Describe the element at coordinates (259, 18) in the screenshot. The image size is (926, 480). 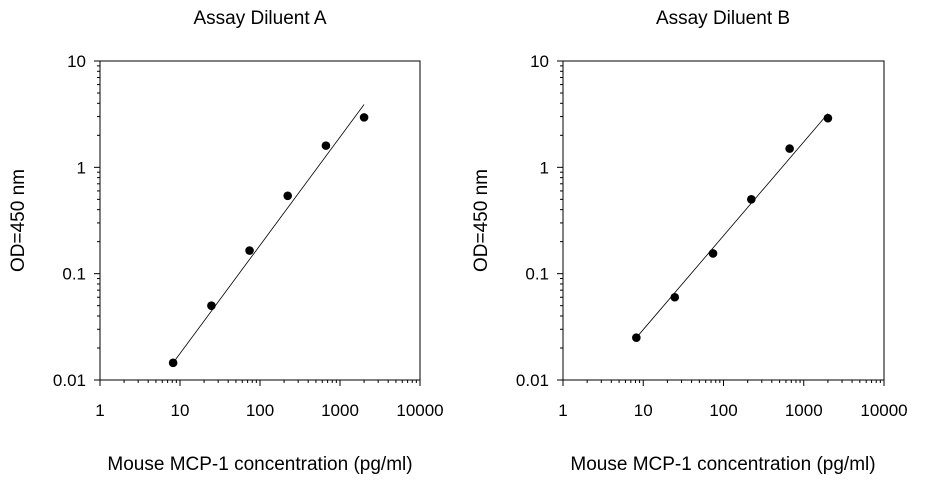
I see `chart-title: Assay Diluent A` at that location.